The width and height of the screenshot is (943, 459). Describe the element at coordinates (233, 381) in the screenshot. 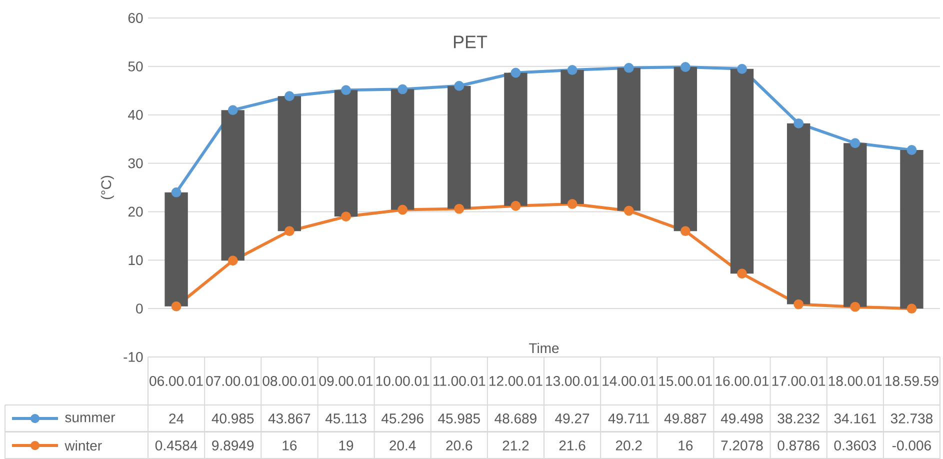

I see `x-tick-label: 07.00.01` at that location.